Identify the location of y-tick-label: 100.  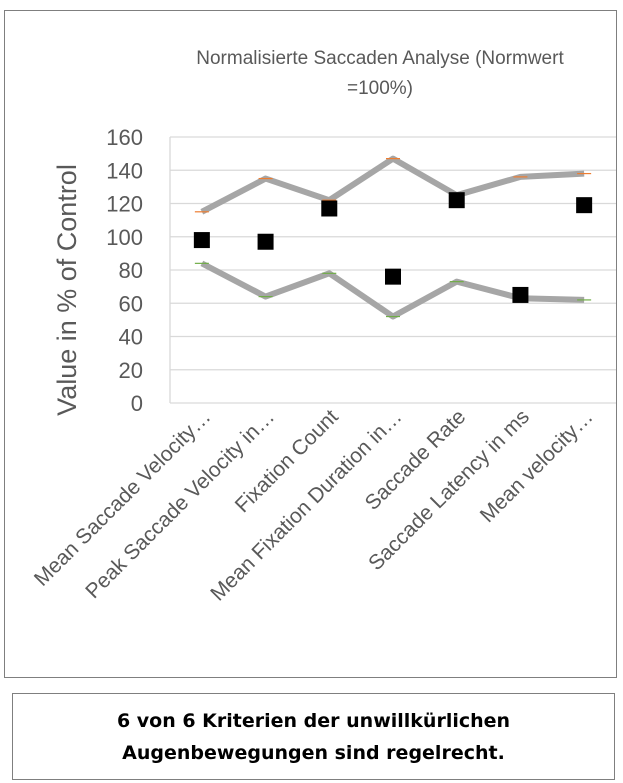
(124, 237).